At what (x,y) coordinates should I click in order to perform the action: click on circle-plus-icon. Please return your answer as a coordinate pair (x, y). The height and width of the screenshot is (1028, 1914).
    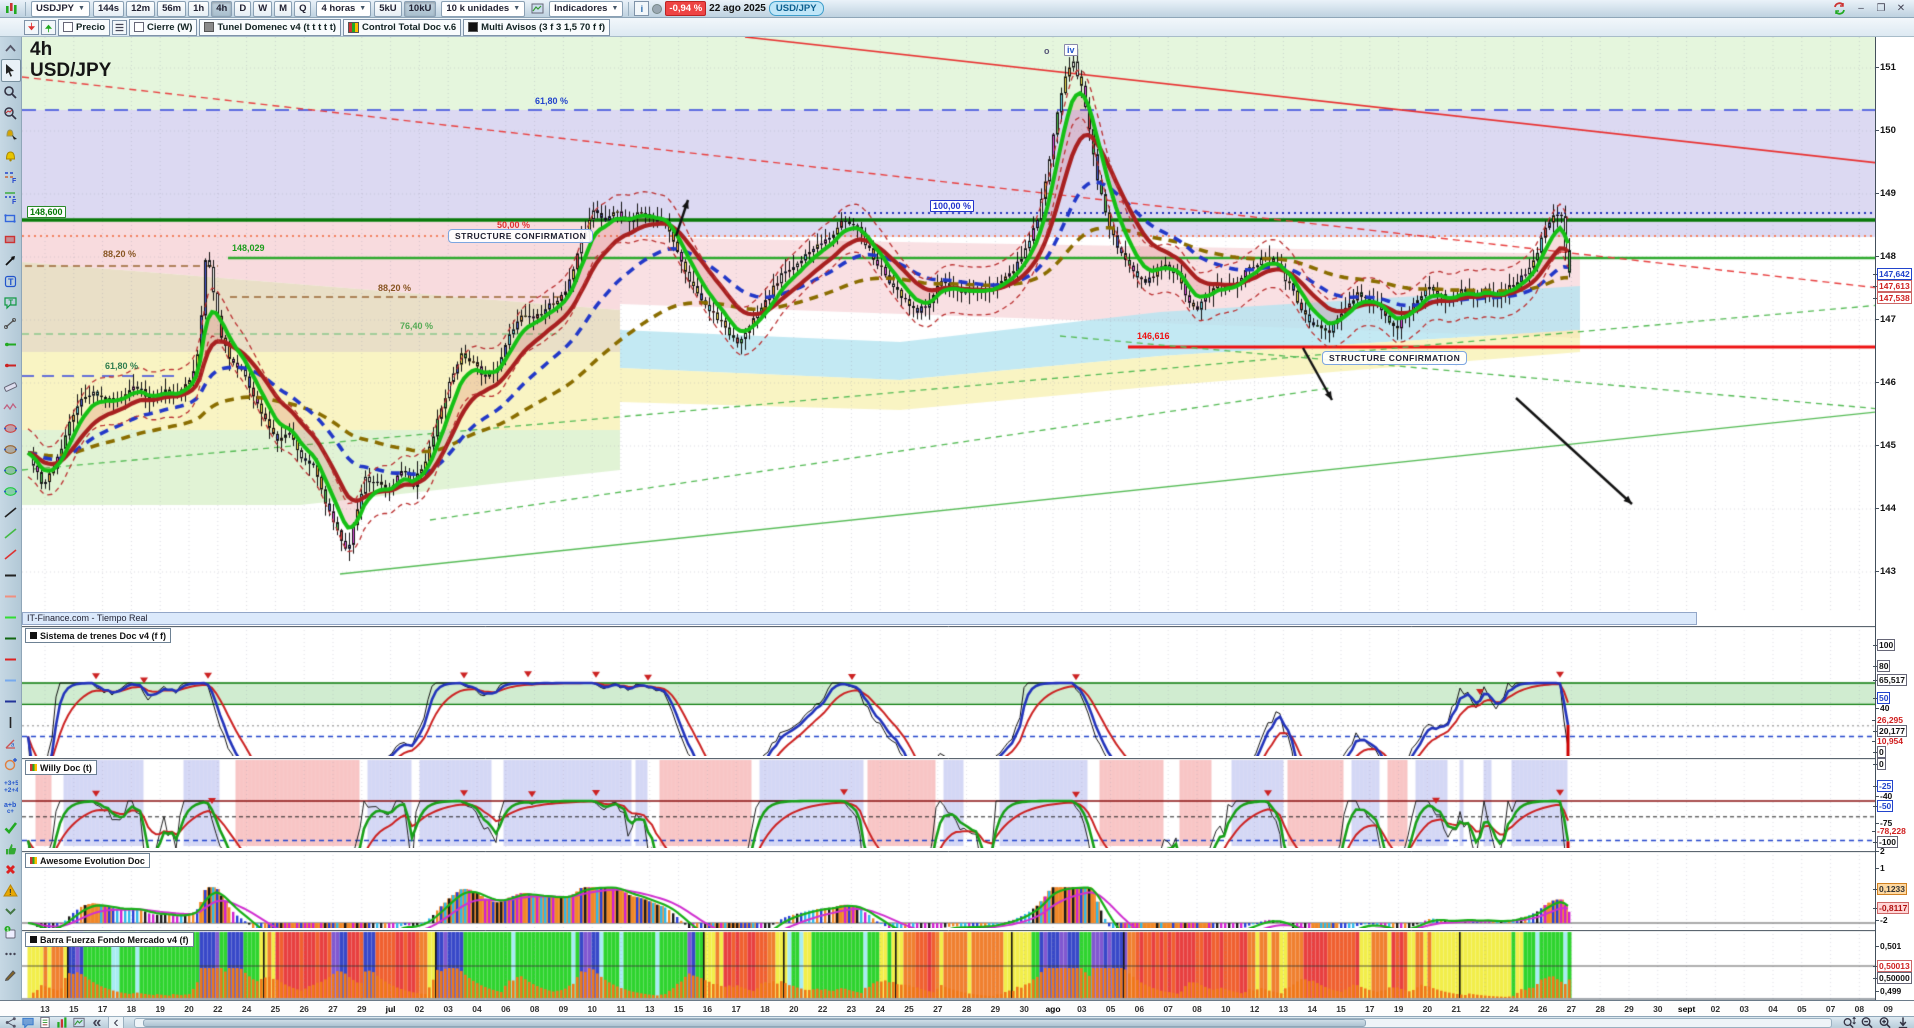
    Looking at the image, I should click on (11, 764).